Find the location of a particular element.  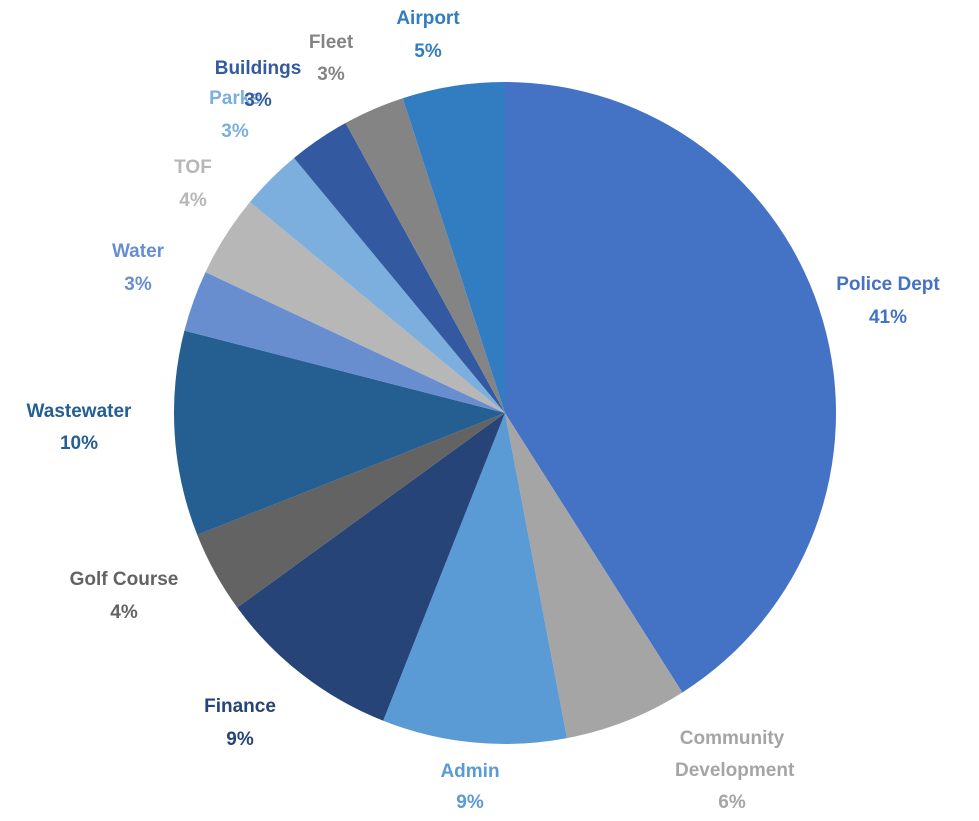

category-label: Parks is located at coordinates (235, 98).